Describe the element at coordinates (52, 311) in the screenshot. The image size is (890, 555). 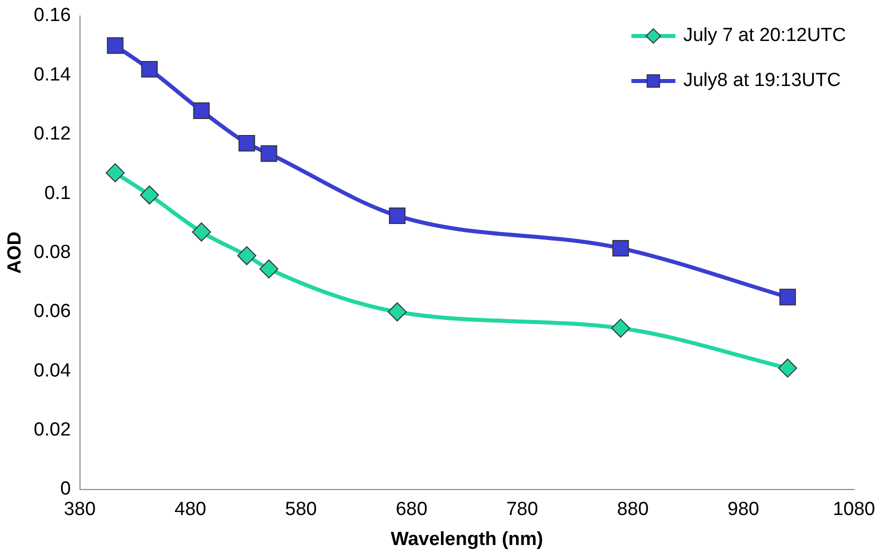
I see `y-tick-label: 0.06` at that location.